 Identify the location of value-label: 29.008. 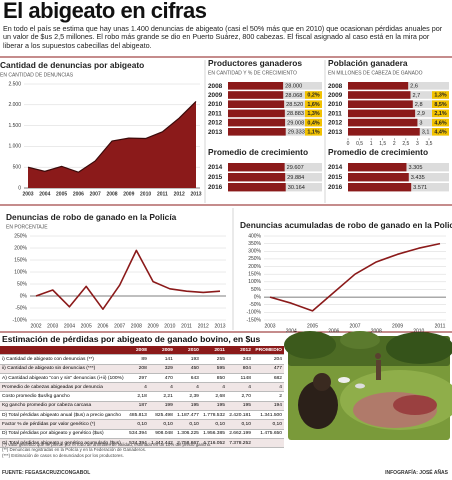
(295, 123).